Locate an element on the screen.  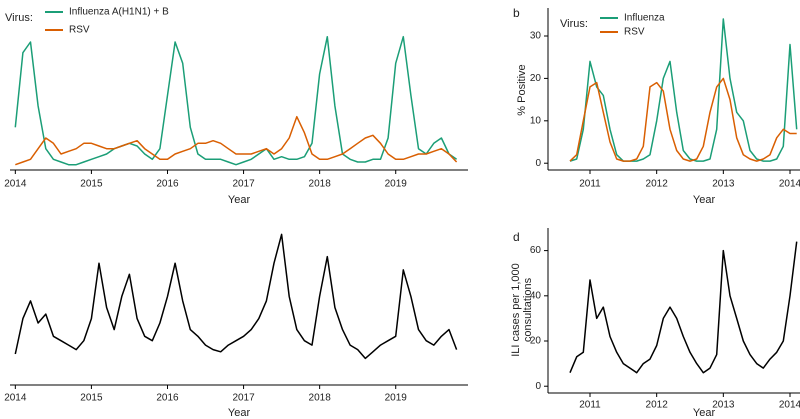
panel-label: b is located at coordinates (516, 13).